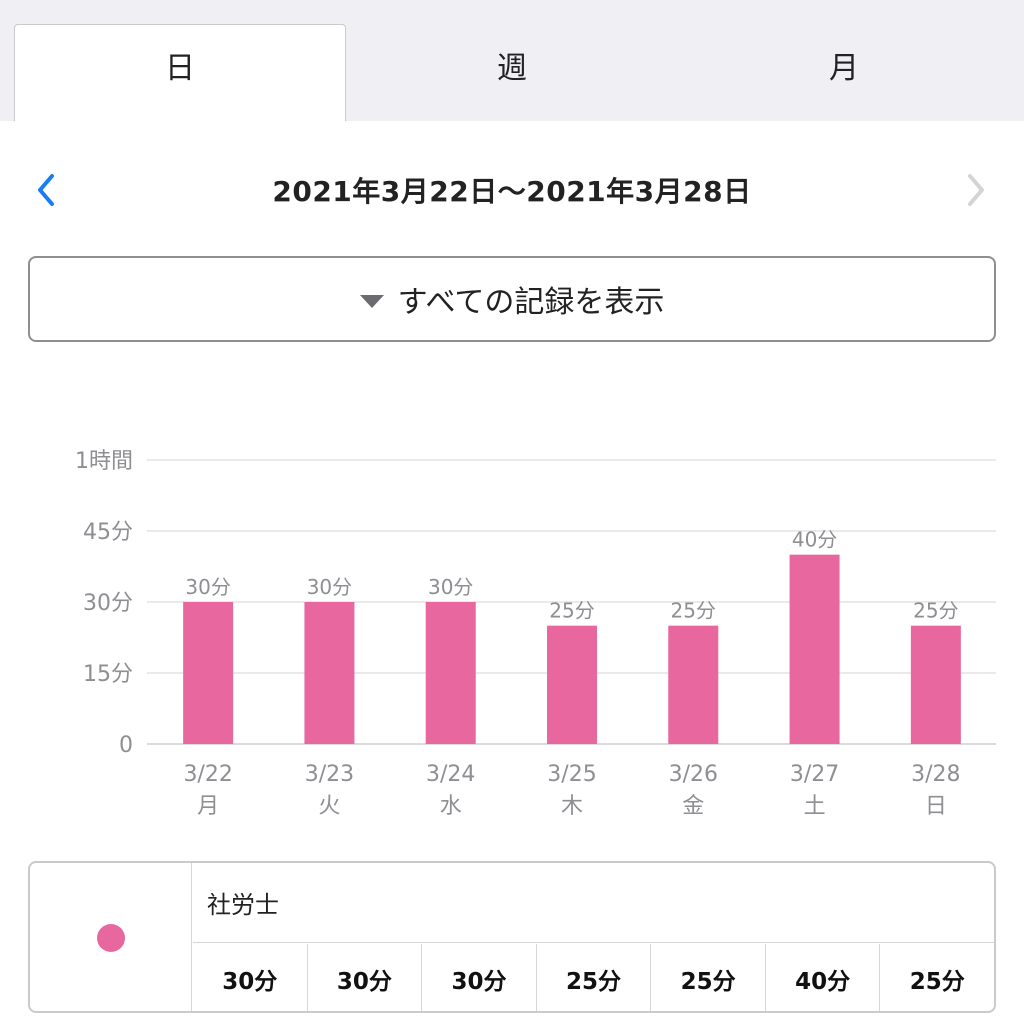  I want to click on y-tick-label: 30分, so click(108, 603).